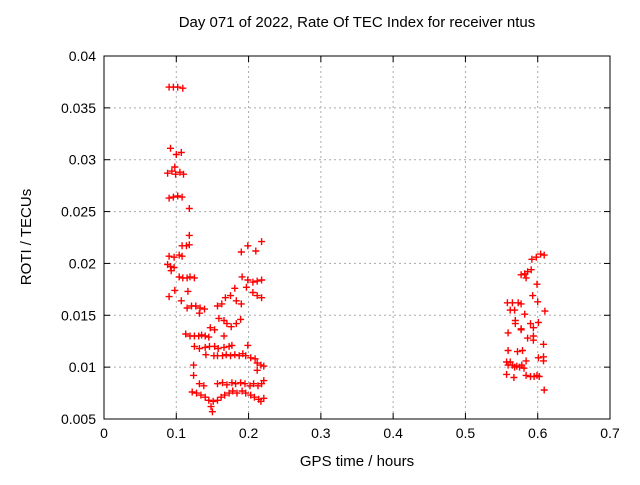  What do you see at coordinates (78, 212) in the screenshot?
I see `y-tick-label: 0.025` at bounding box center [78, 212].